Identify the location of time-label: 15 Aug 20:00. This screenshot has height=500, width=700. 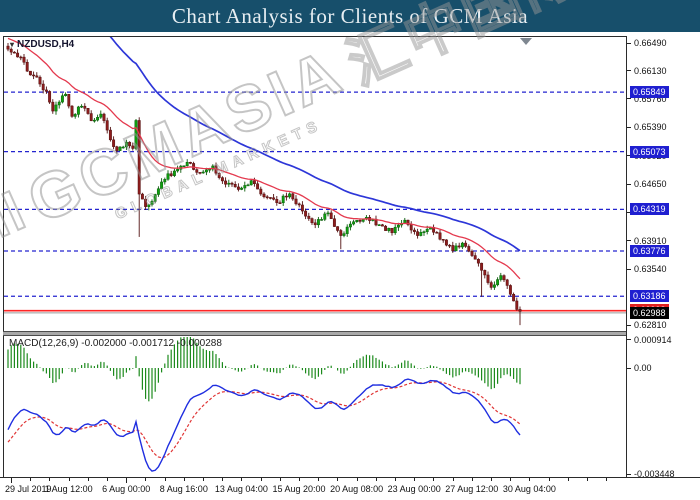
(299, 489).